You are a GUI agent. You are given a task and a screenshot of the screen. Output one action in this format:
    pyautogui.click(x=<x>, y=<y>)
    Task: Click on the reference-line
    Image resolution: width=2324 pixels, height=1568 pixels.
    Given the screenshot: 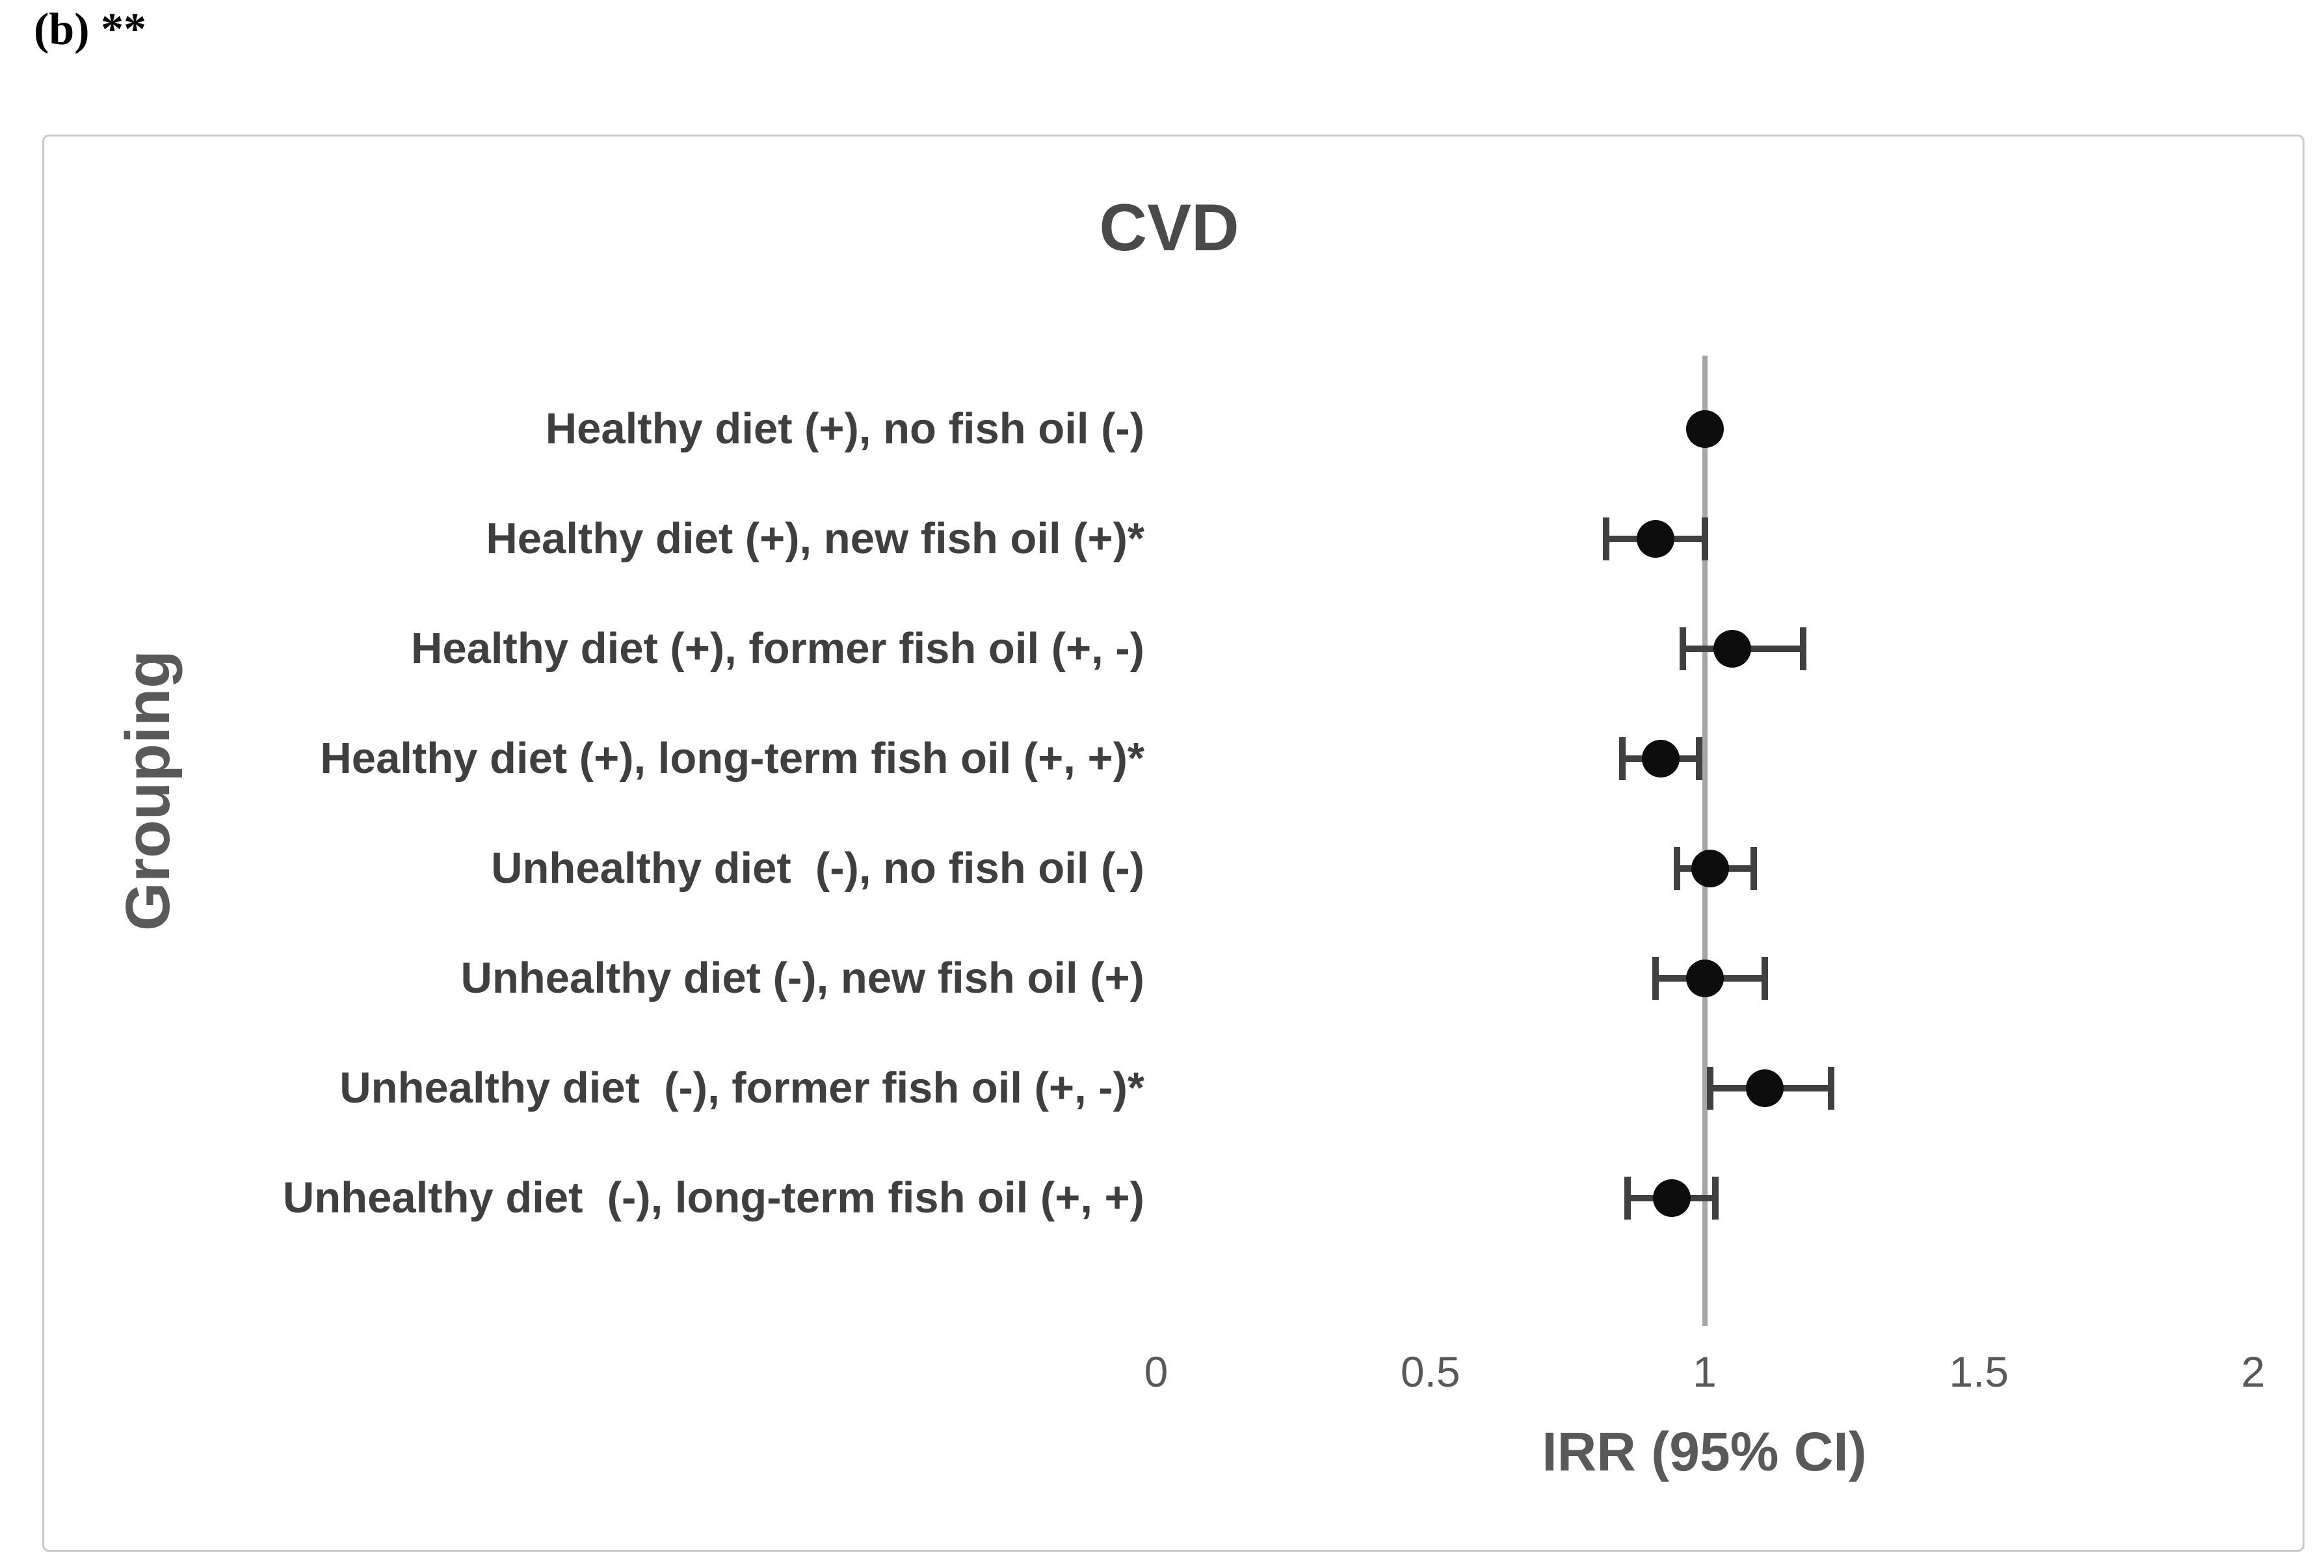 What is the action you would take?
    pyautogui.click(x=1705, y=841)
    